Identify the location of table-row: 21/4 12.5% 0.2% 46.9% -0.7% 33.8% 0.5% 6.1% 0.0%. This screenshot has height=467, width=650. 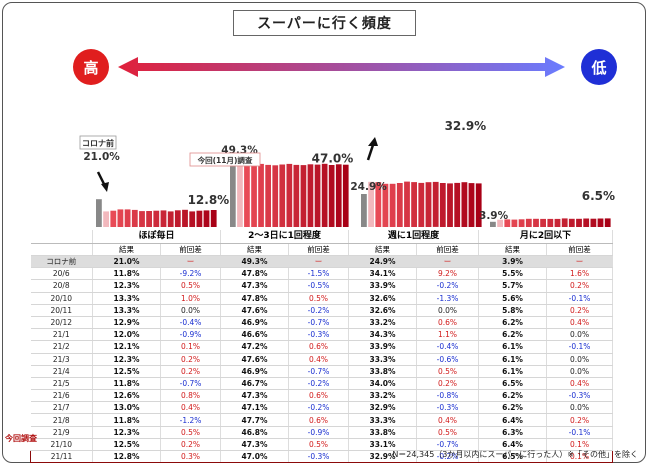
(322, 371).